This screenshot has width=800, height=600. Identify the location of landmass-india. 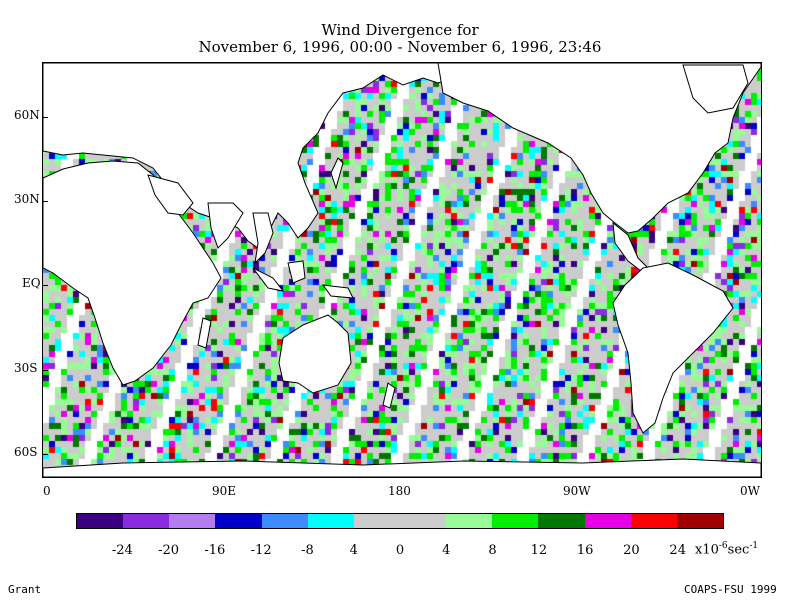
(225, 225).